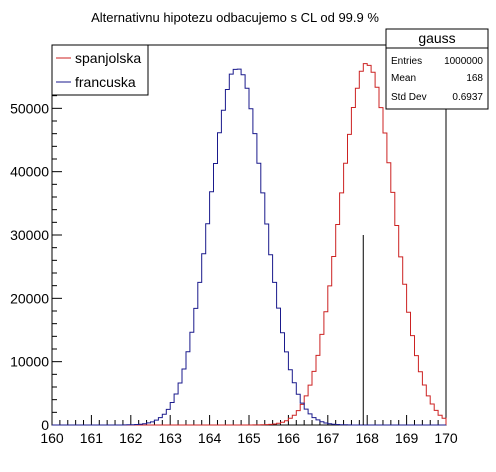  I want to click on stats-entries-value: 1000000, so click(463, 61).